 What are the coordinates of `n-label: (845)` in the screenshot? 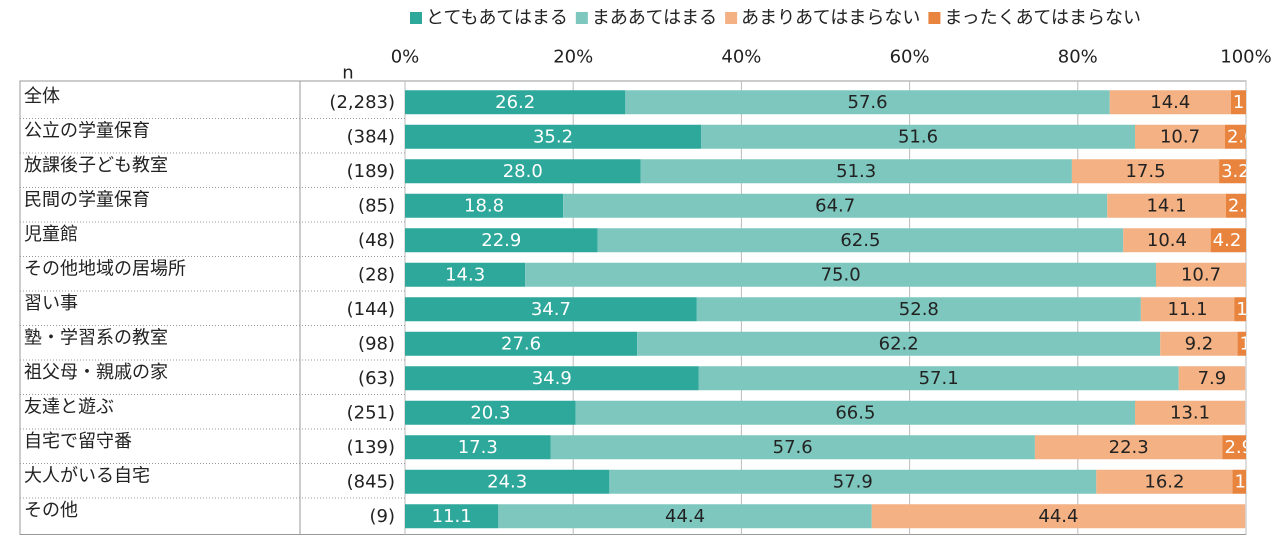 It's located at (371, 481).